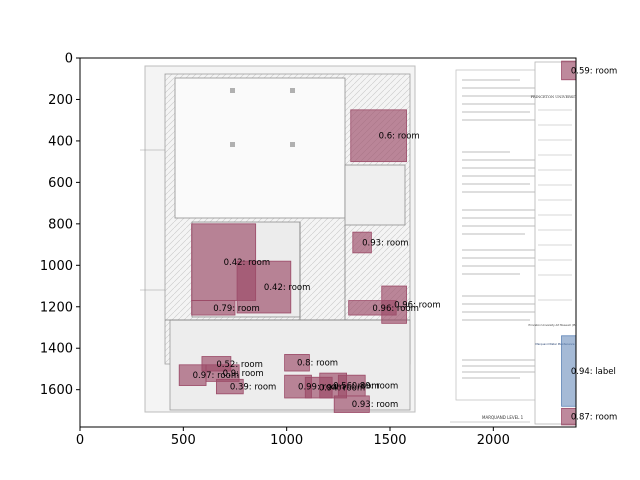  I want to click on y-tick-label: 0, so click(69, 59).